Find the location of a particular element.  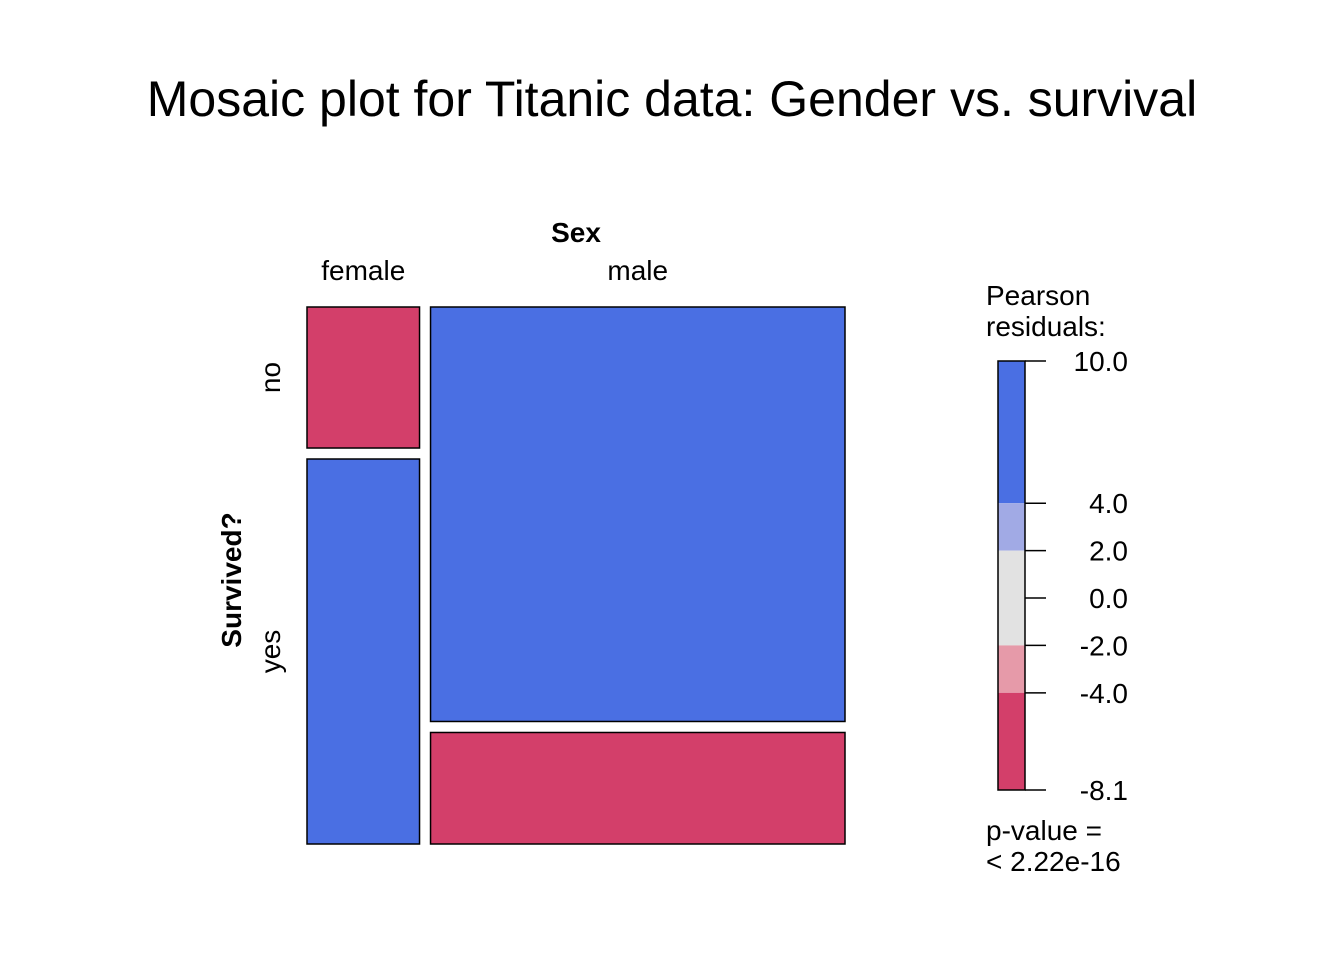

y-variable-label: Survived? is located at coordinates (231, 579).